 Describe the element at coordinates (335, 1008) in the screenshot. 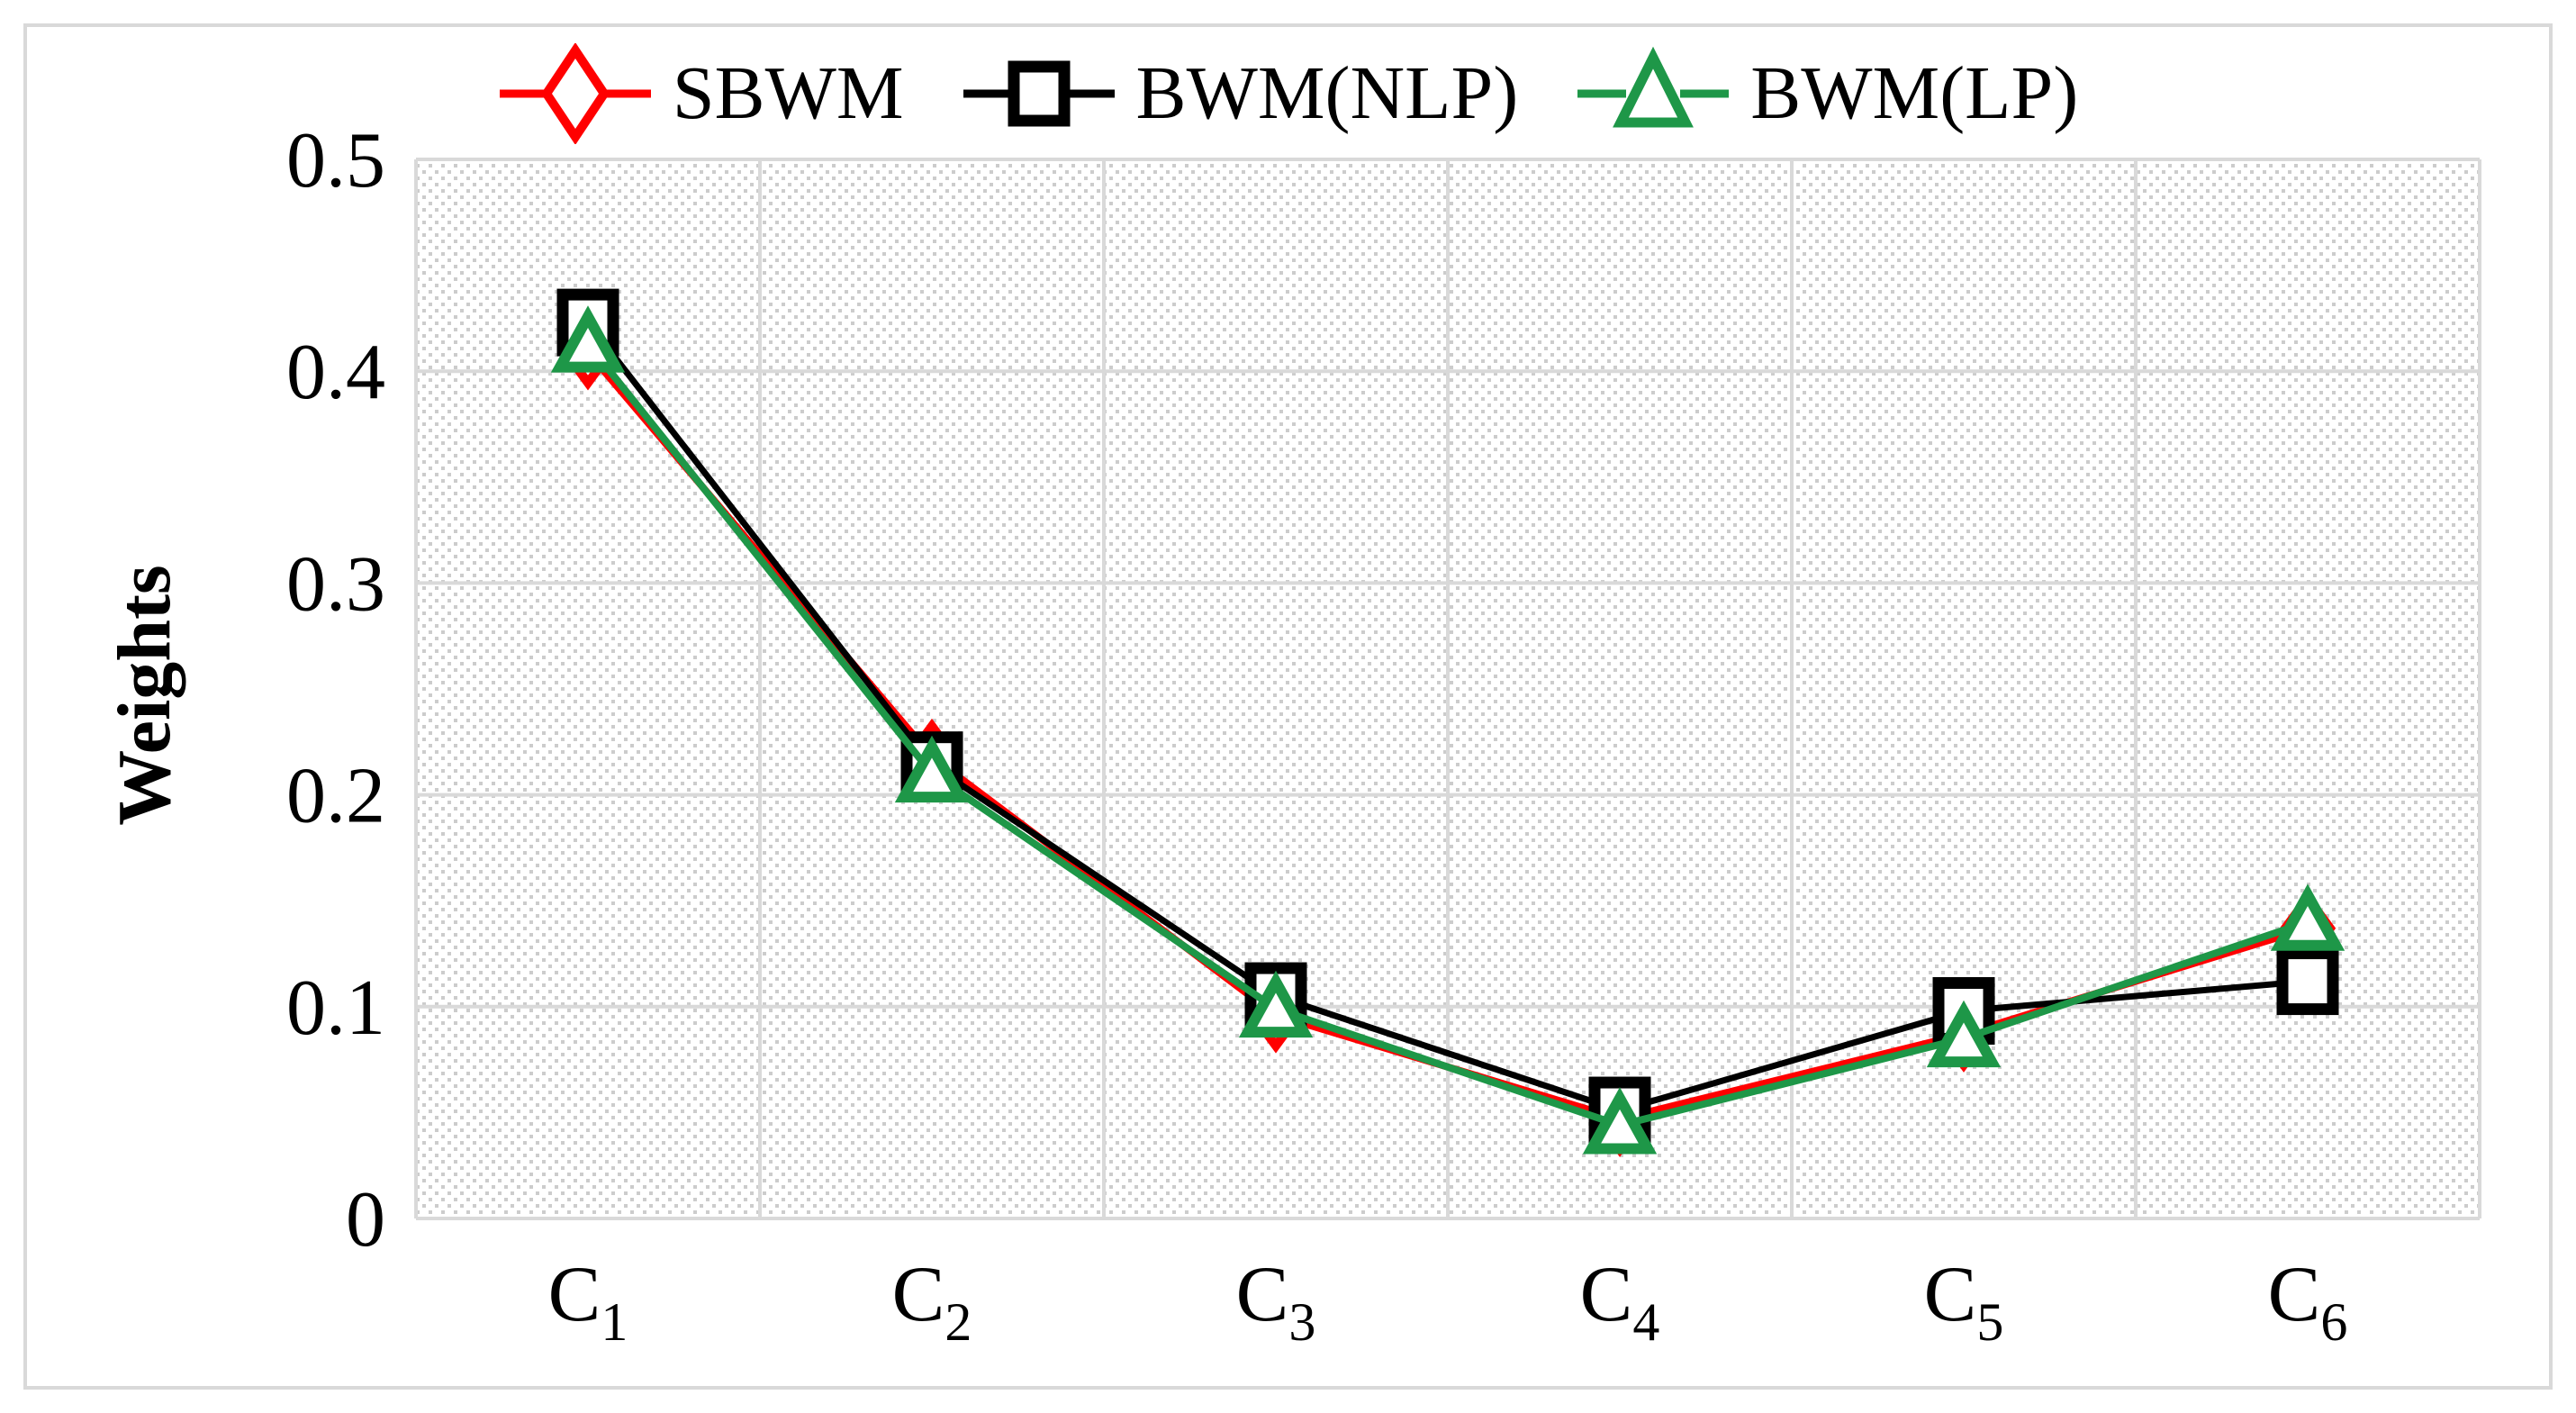

I see `y-tick-label: 0.1` at that location.